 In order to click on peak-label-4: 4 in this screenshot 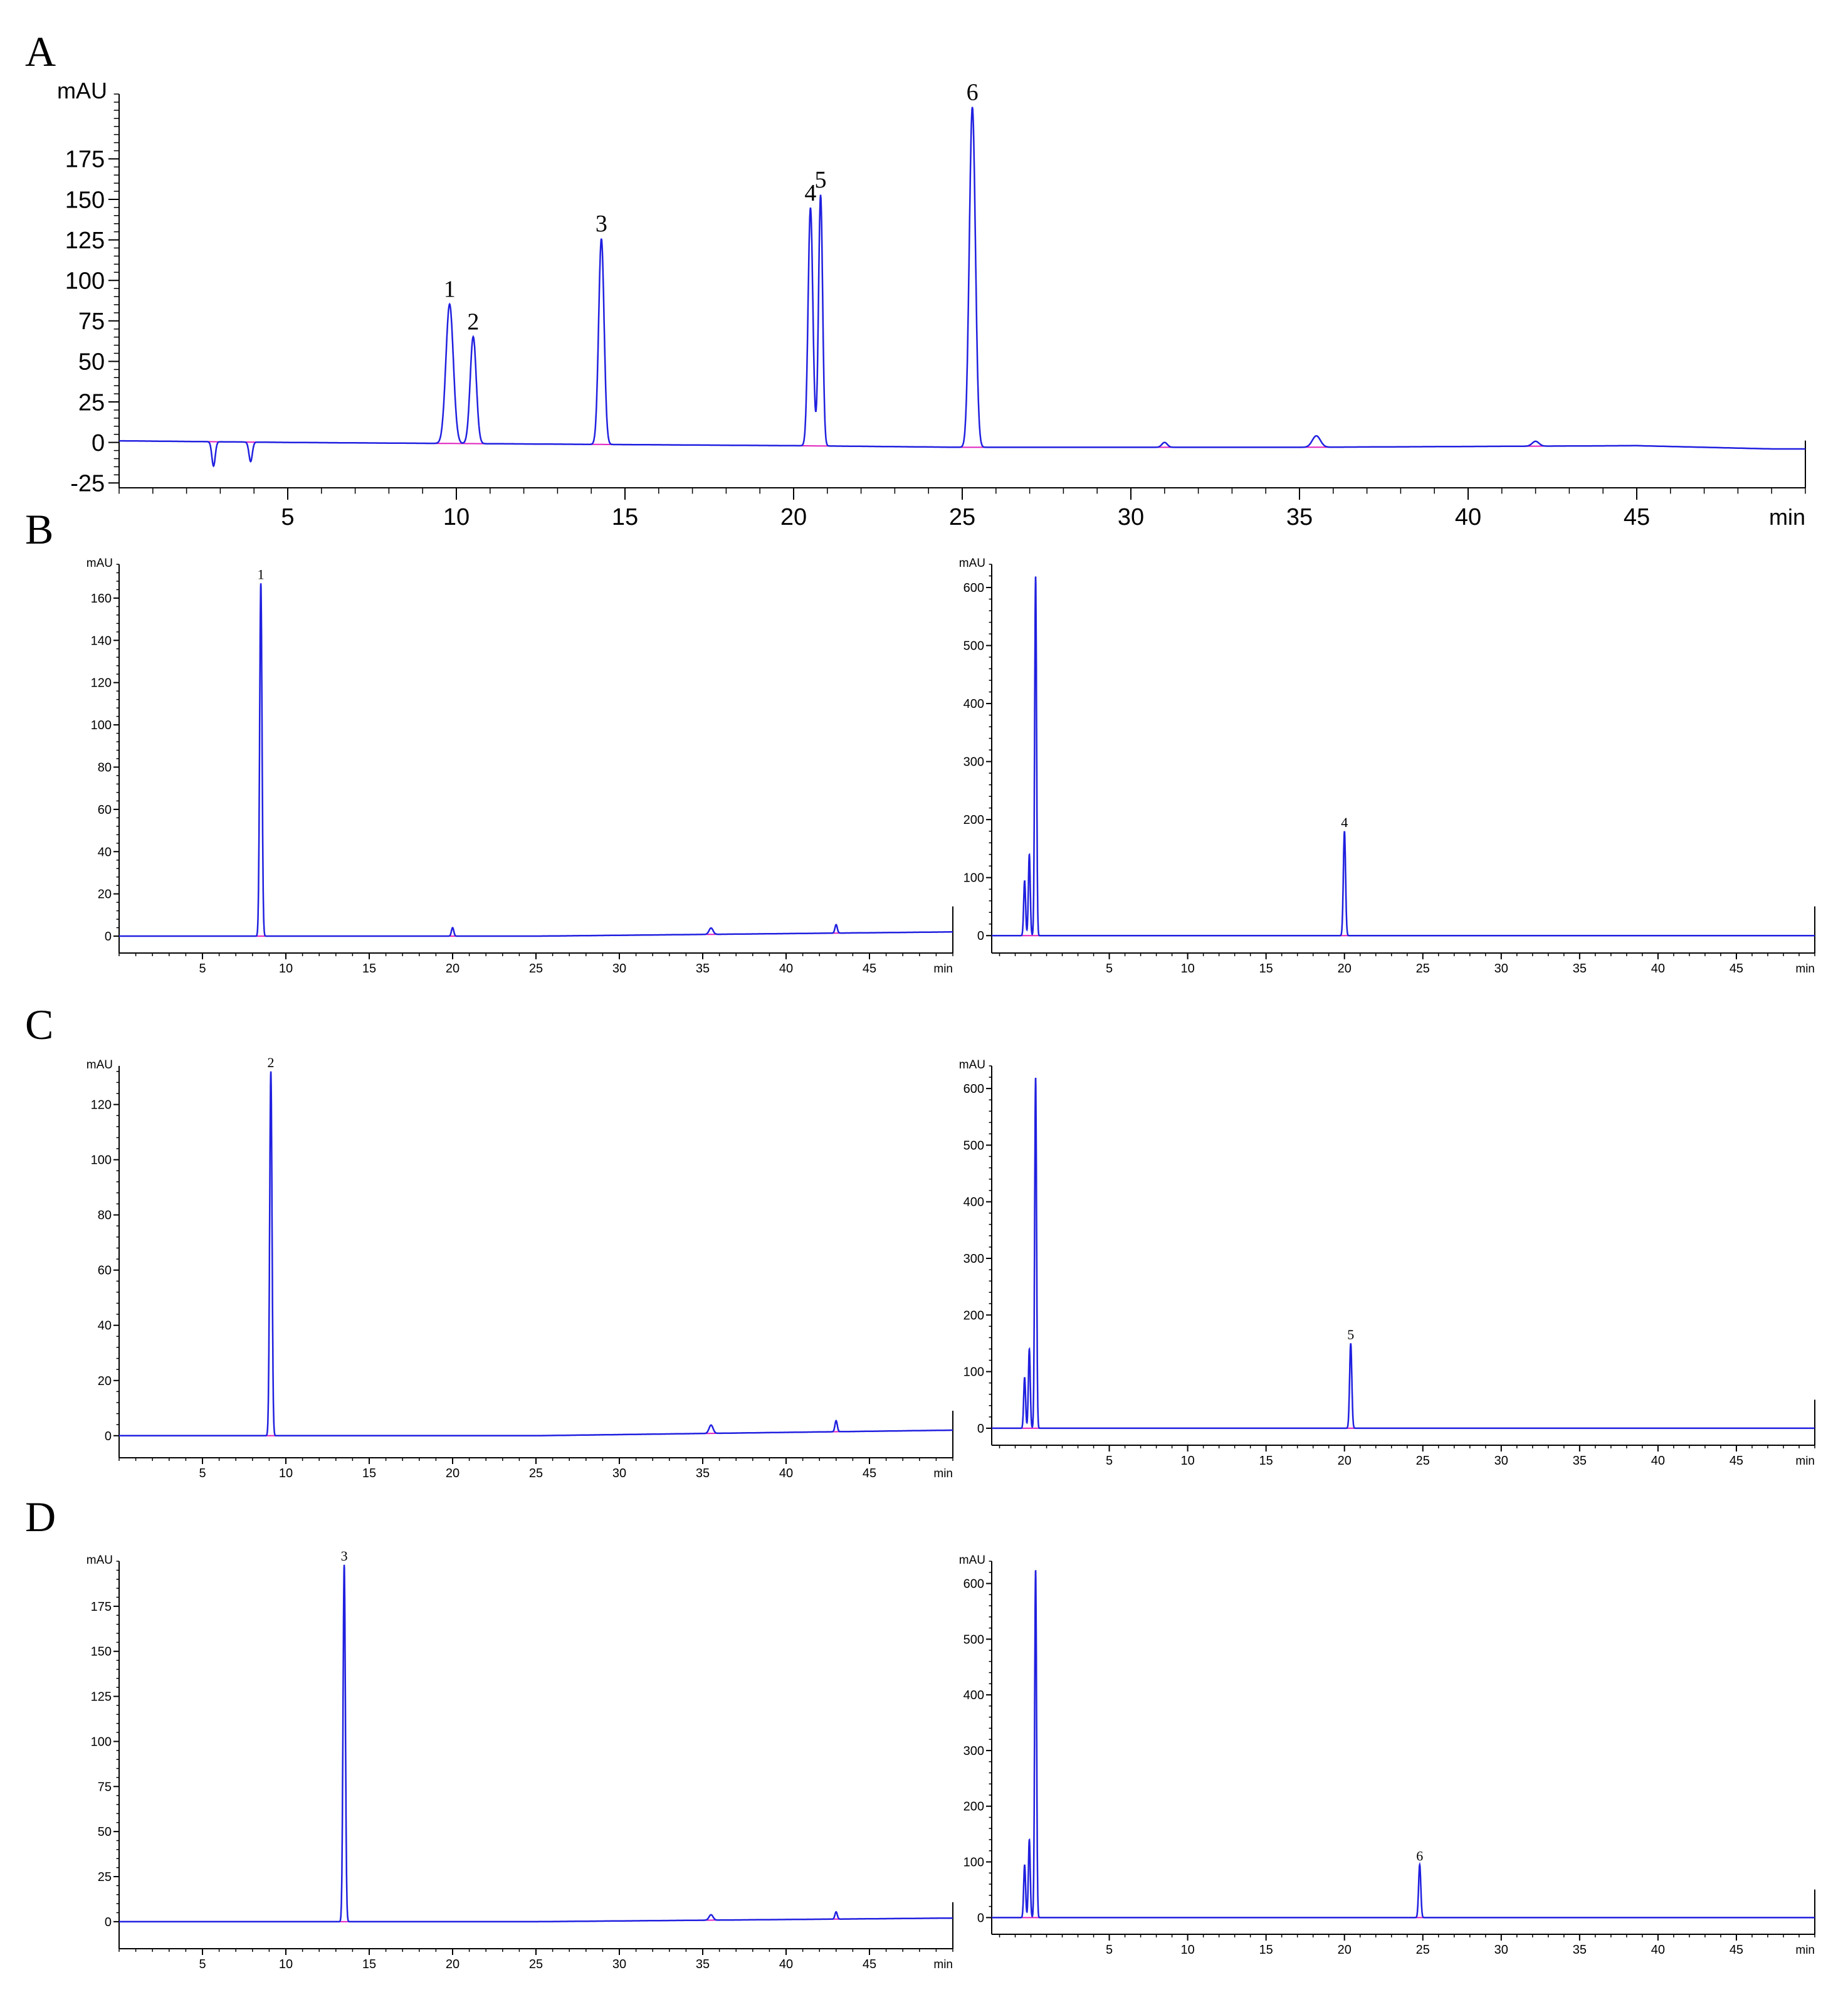, I will do `click(810, 193)`.